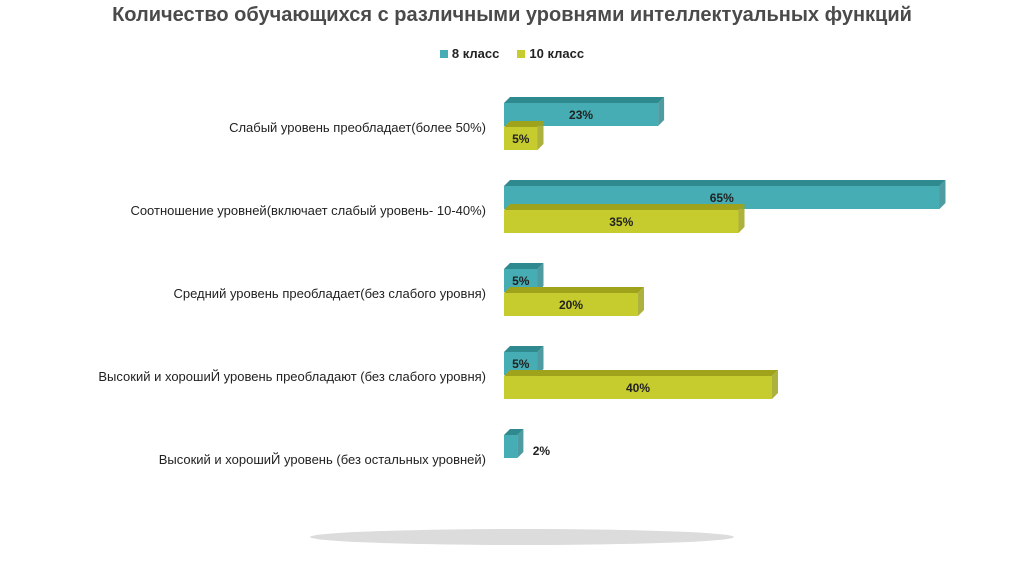  I want to click on data-label: 23%, so click(581, 115).